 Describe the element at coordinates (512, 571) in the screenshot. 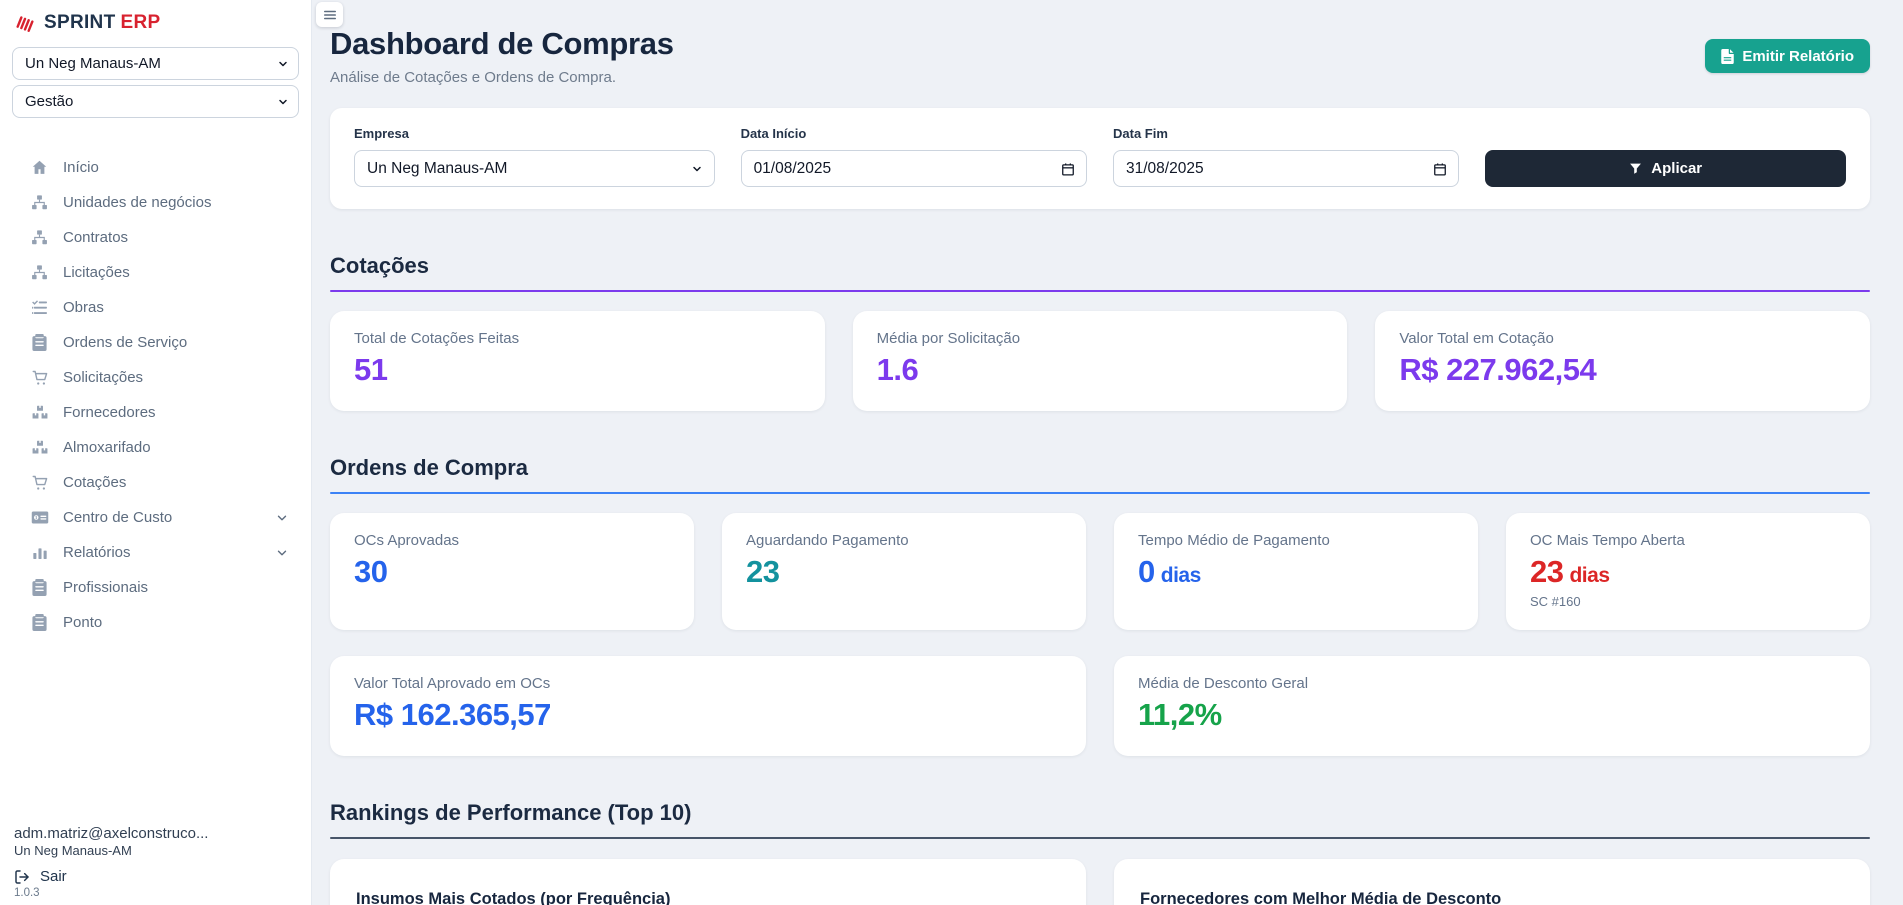

I see `stat-card-ocs-aprovadas: OCs Aprovadas 30` at that location.